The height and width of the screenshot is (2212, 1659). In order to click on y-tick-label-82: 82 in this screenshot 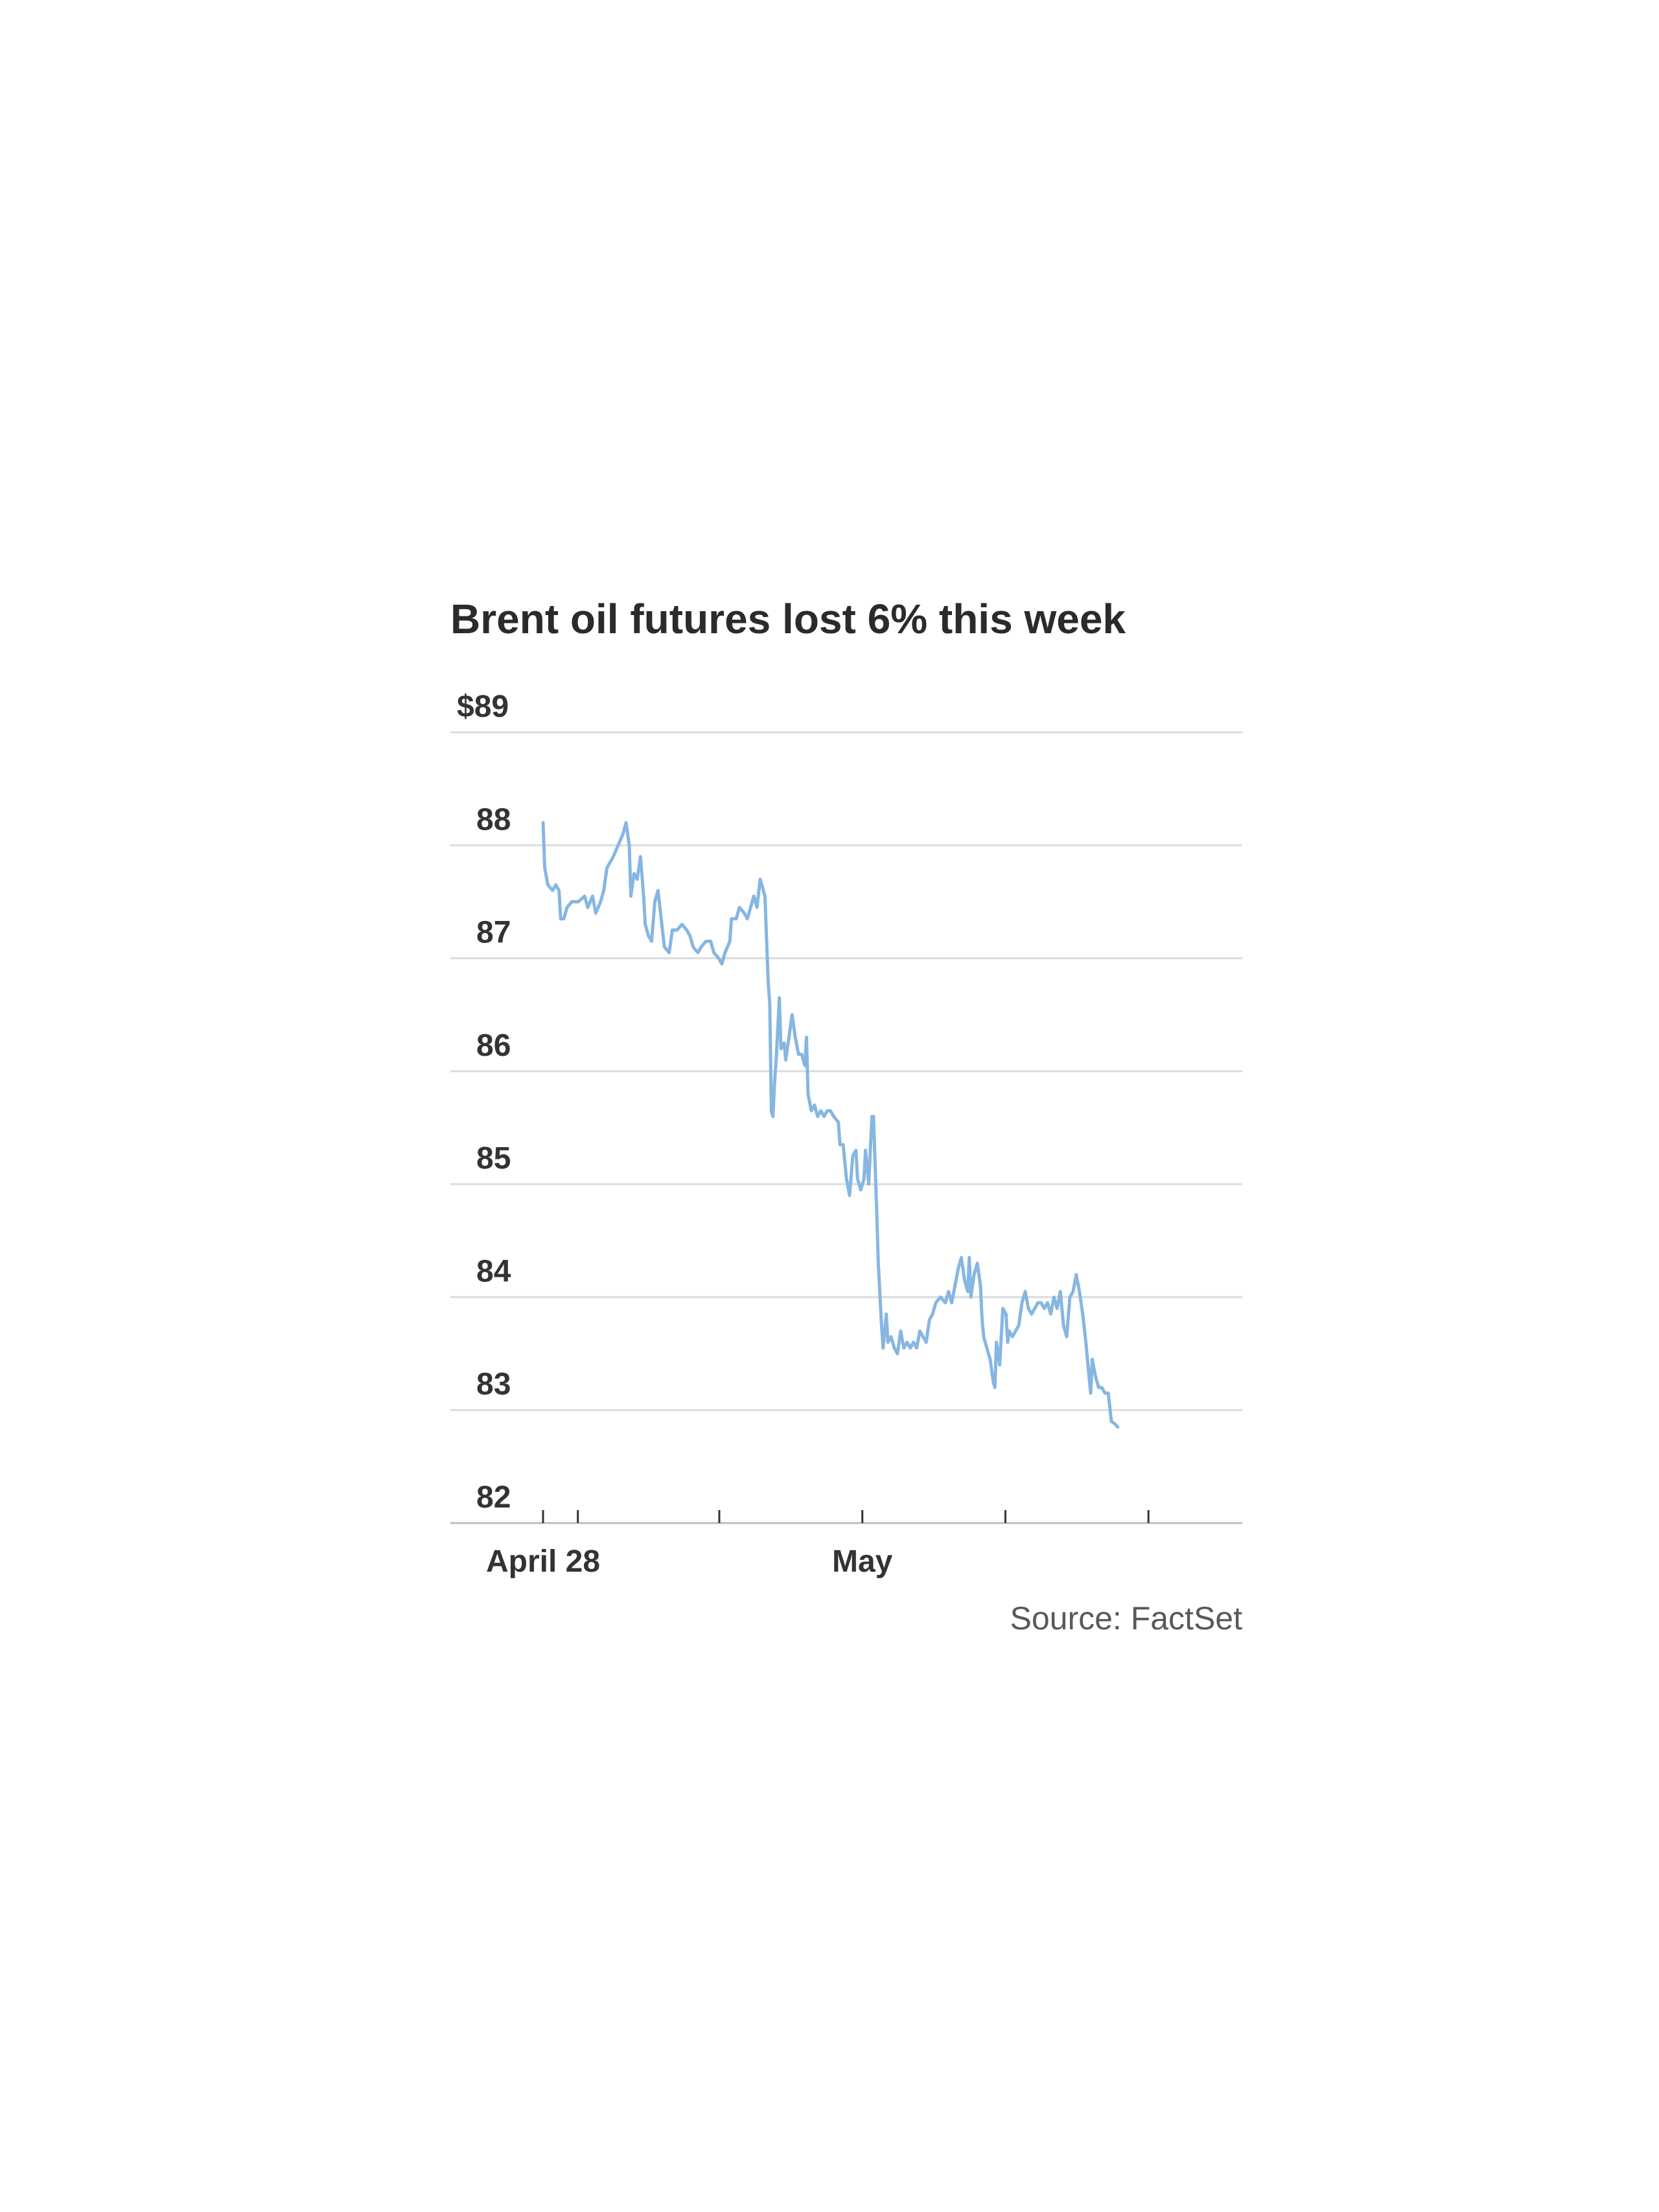, I will do `click(494, 1497)`.